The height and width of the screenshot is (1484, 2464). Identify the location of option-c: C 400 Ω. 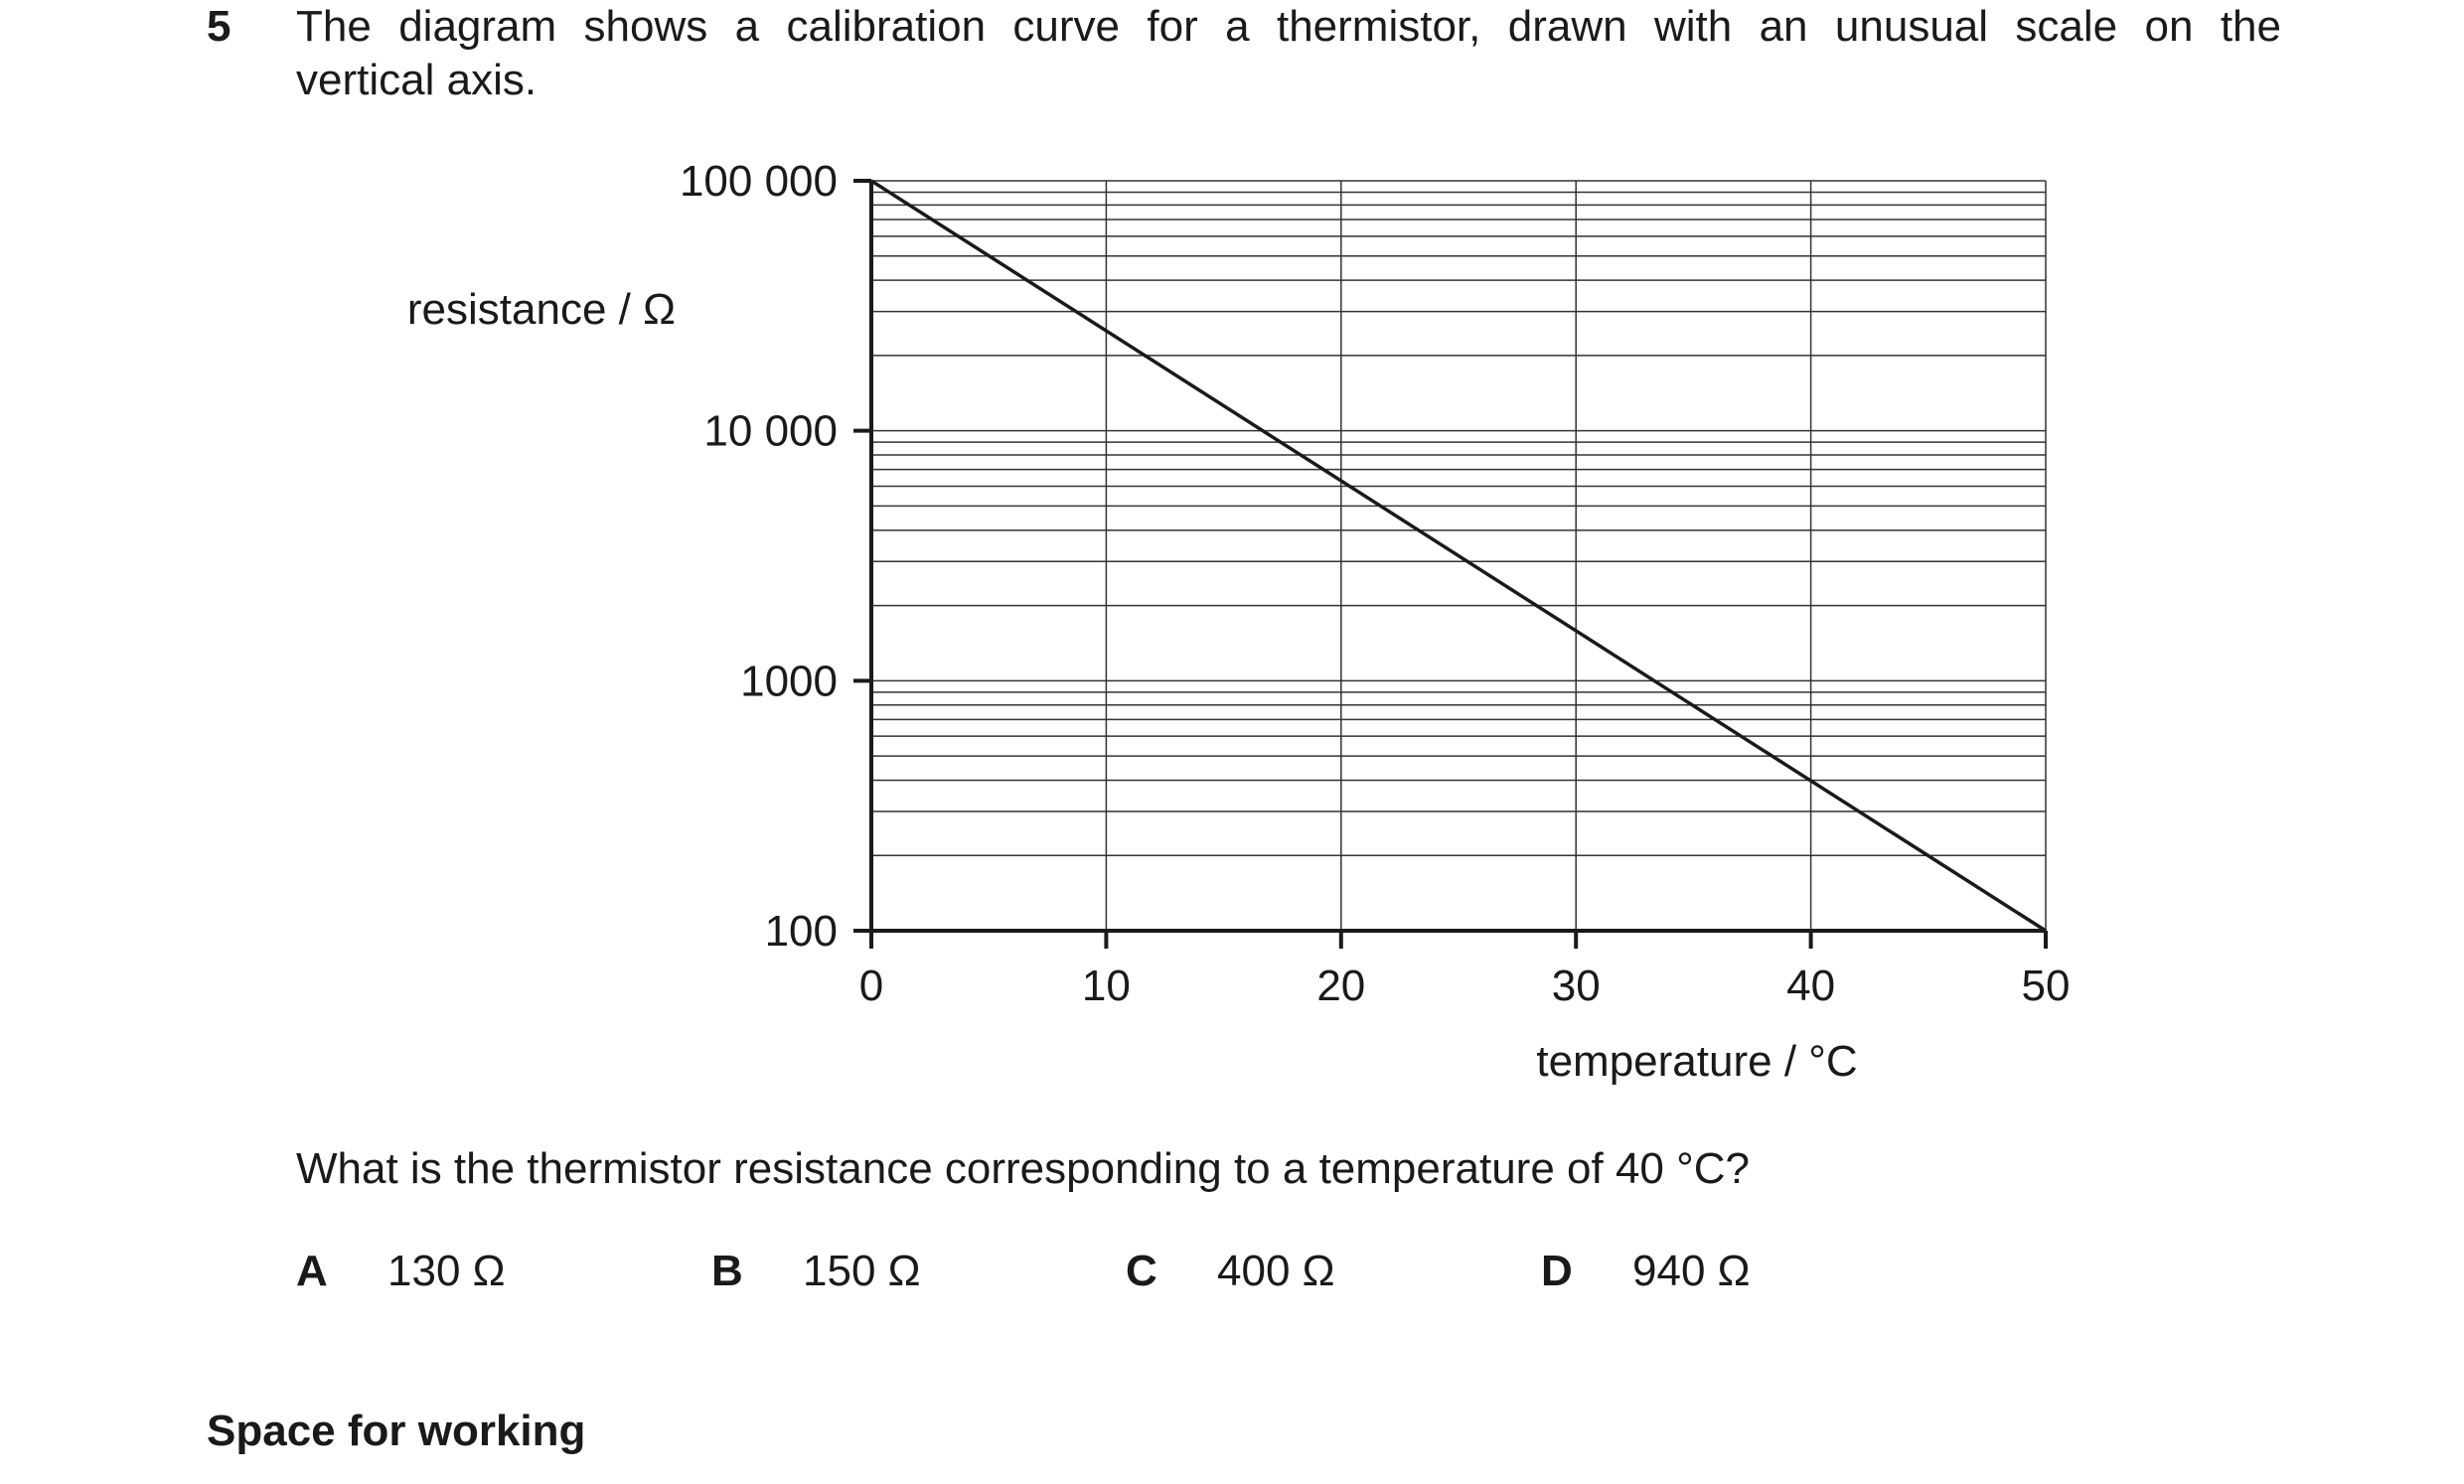
(1230, 1271).